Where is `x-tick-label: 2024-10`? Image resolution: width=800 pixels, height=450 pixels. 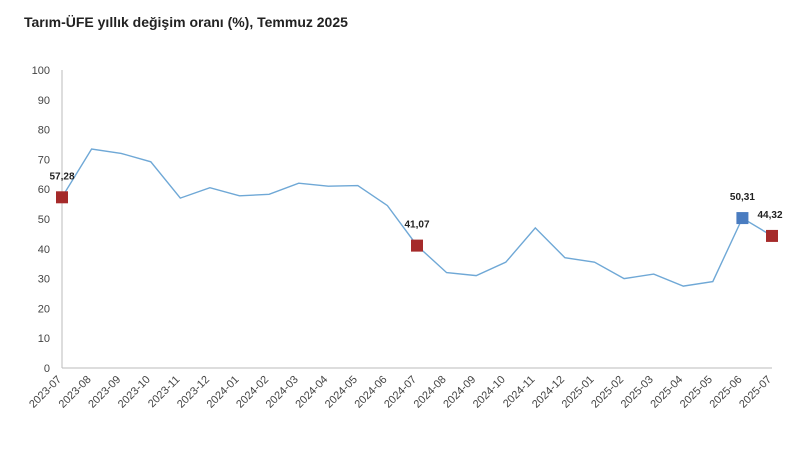 x-tick-label: 2024-10 is located at coordinates (489, 392).